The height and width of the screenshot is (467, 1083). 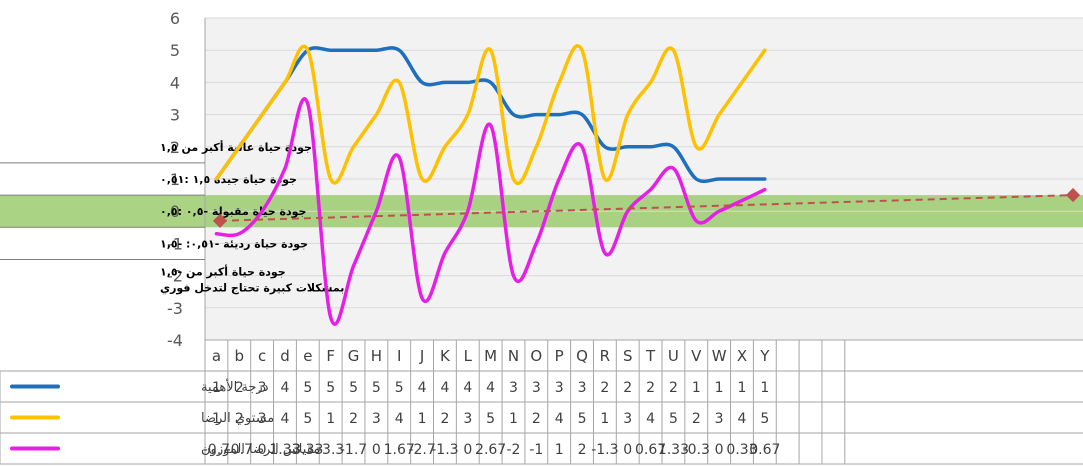 What do you see at coordinates (223, 272) in the screenshot?
I see `band-label: جودة حياة أكبر من -١,٥` at bounding box center [223, 272].